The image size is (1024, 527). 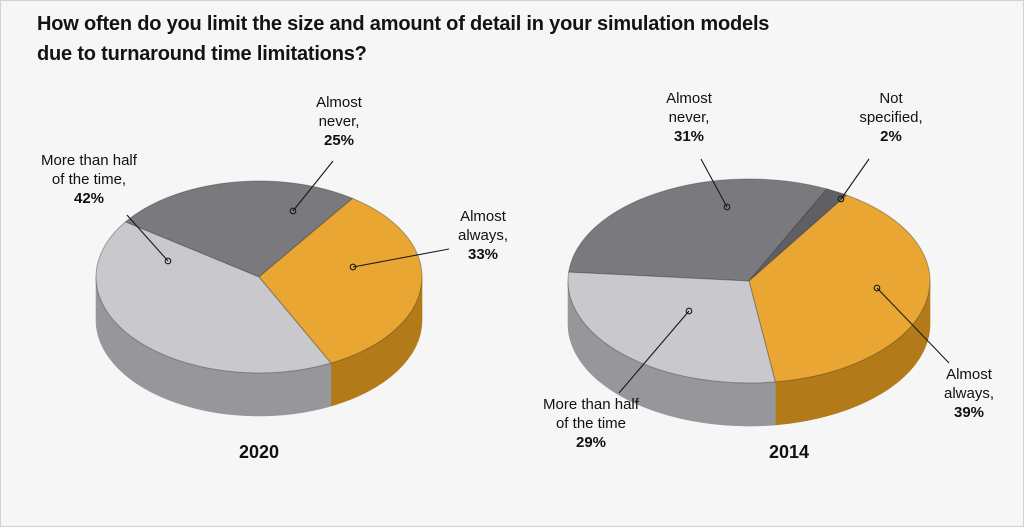 I want to click on slice-2014-almost-never-top, so click(x=698, y=230).